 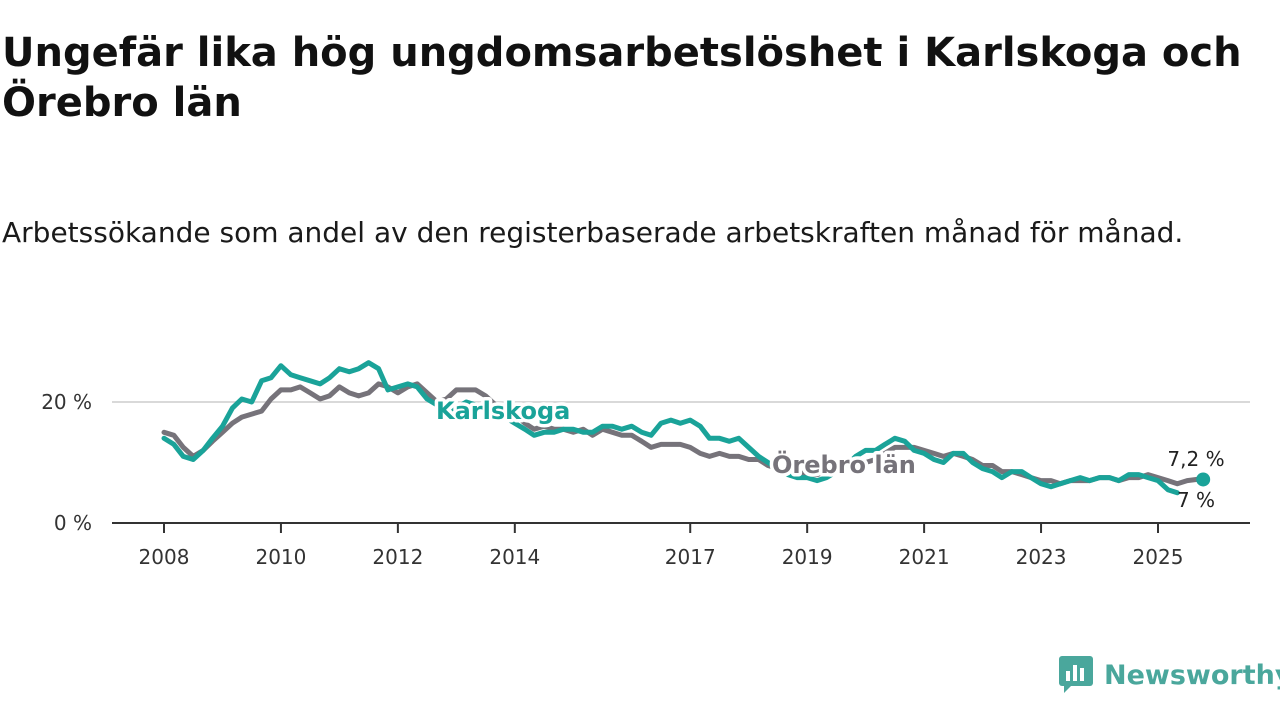 I want to click on series-line--rebro-l-n, so click(x=680, y=434).